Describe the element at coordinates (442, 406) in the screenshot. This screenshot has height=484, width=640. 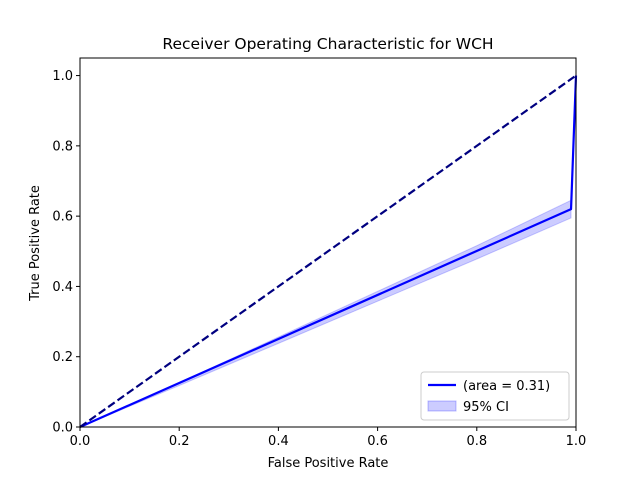
I see `legend-ci-swatch` at that location.